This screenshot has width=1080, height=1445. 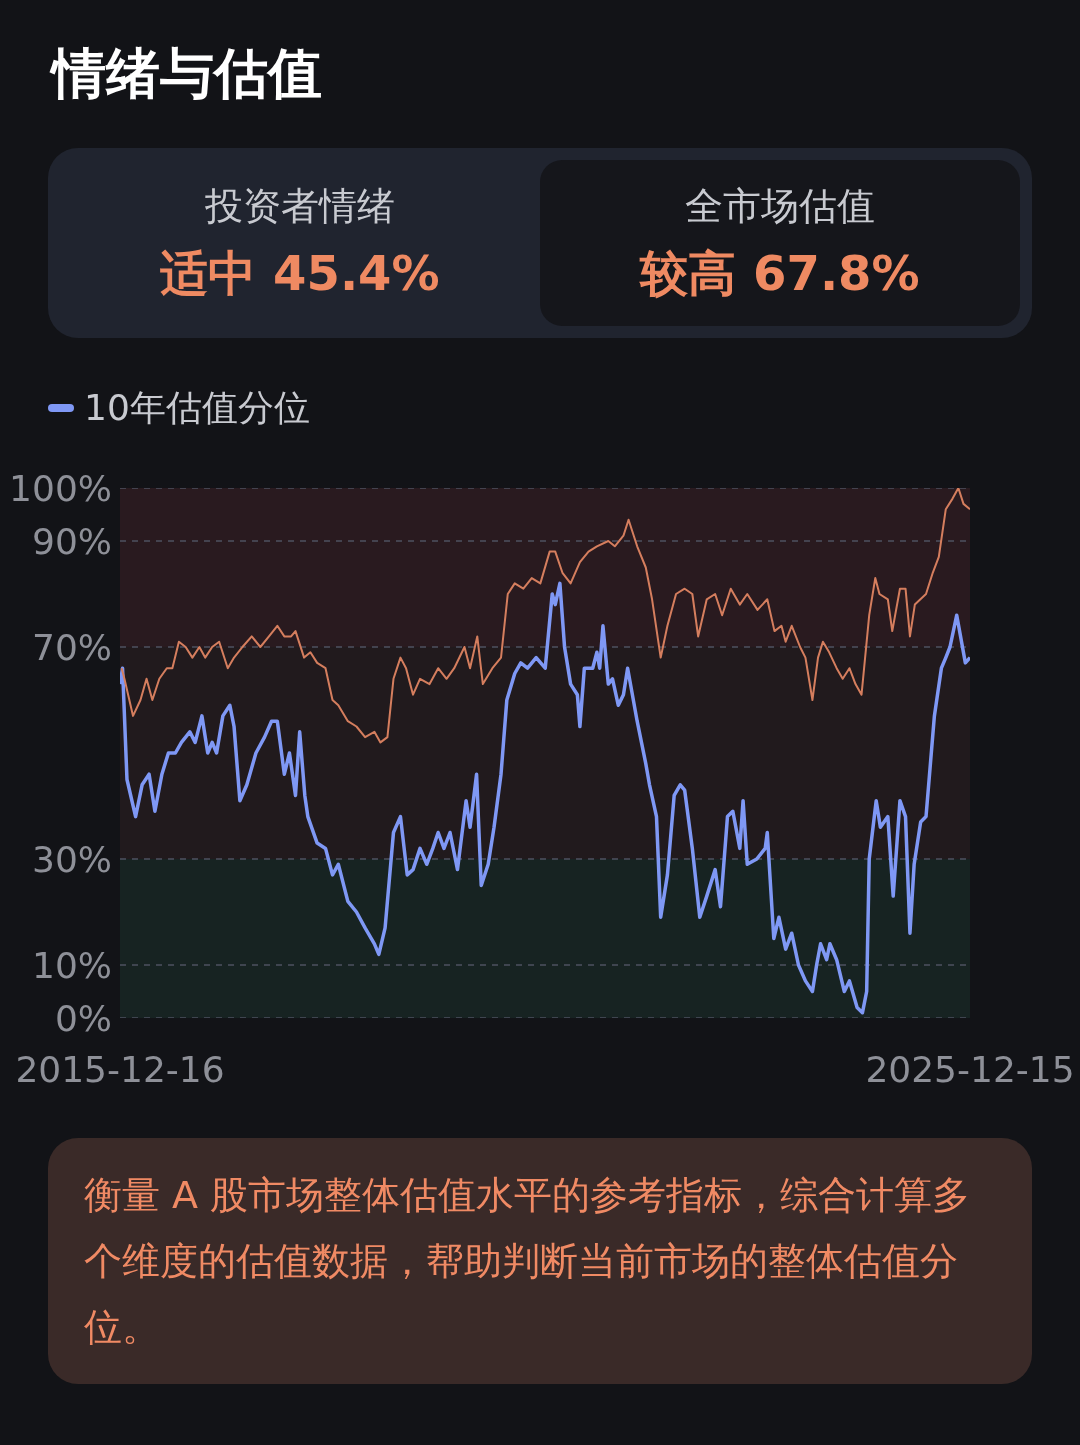 What do you see at coordinates (780, 273) in the screenshot?
I see `text: 较高 67.8%` at bounding box center [780, 273].